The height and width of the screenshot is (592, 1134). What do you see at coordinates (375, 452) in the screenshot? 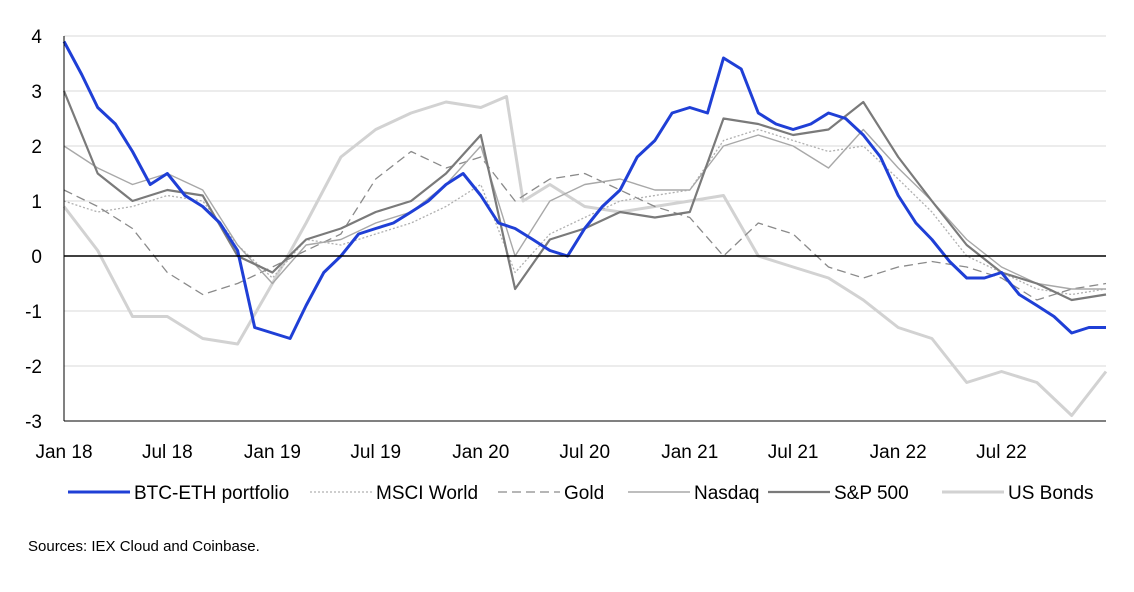
I see `x-tick-label: Jul 19` at bounding box center [375, 452].